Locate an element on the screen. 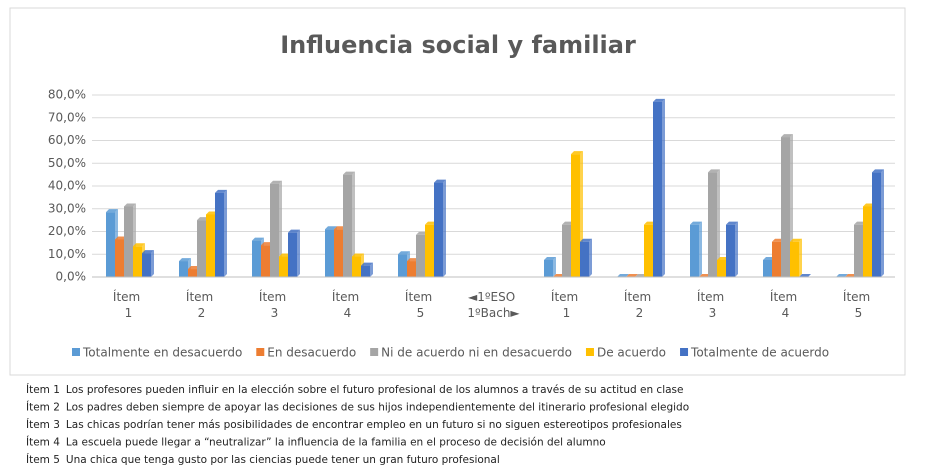 The height and width of the screenshot is (475, 931). y-tick-label: 50,0% is located at coordinates (67, 163).